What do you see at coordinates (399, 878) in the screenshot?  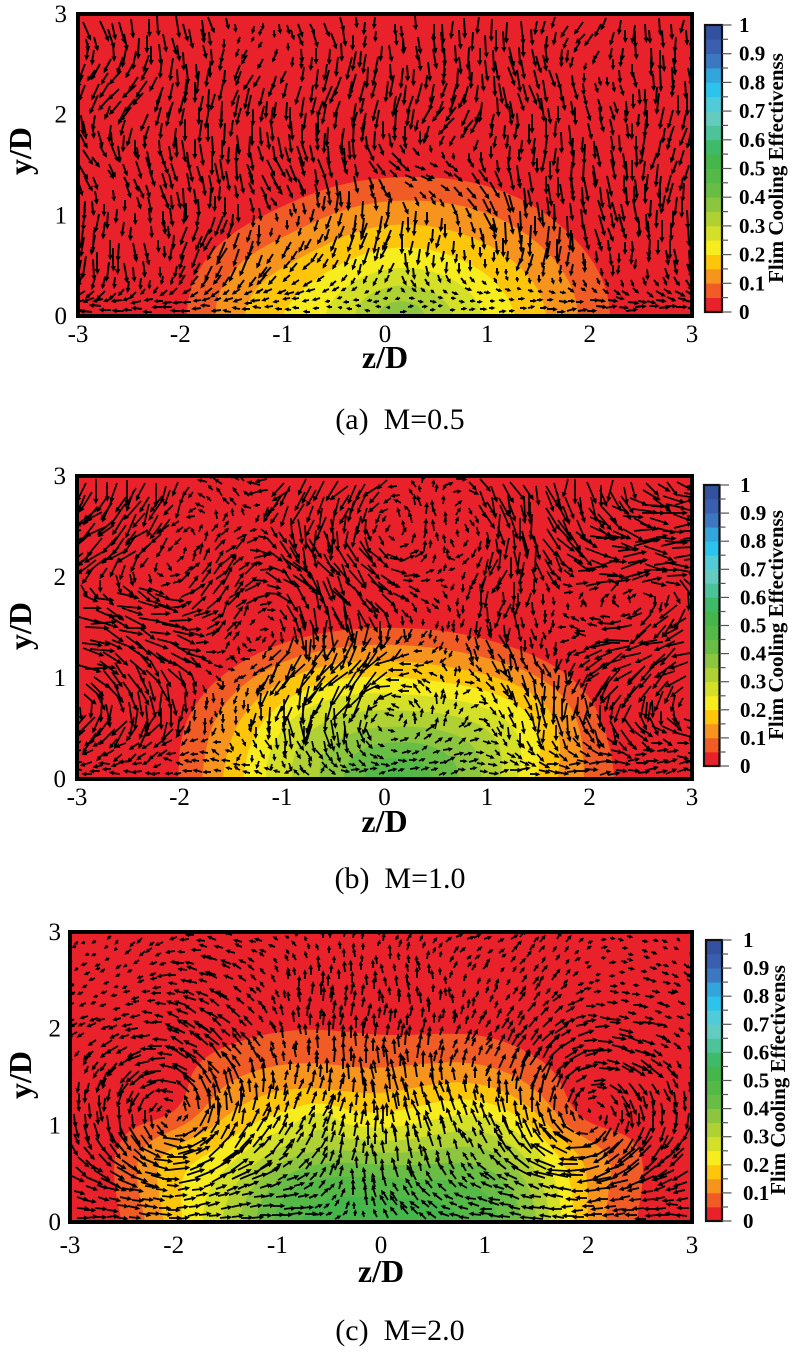 I see `svg-text: (b) M=1.0` at bounding box center [399, 878].